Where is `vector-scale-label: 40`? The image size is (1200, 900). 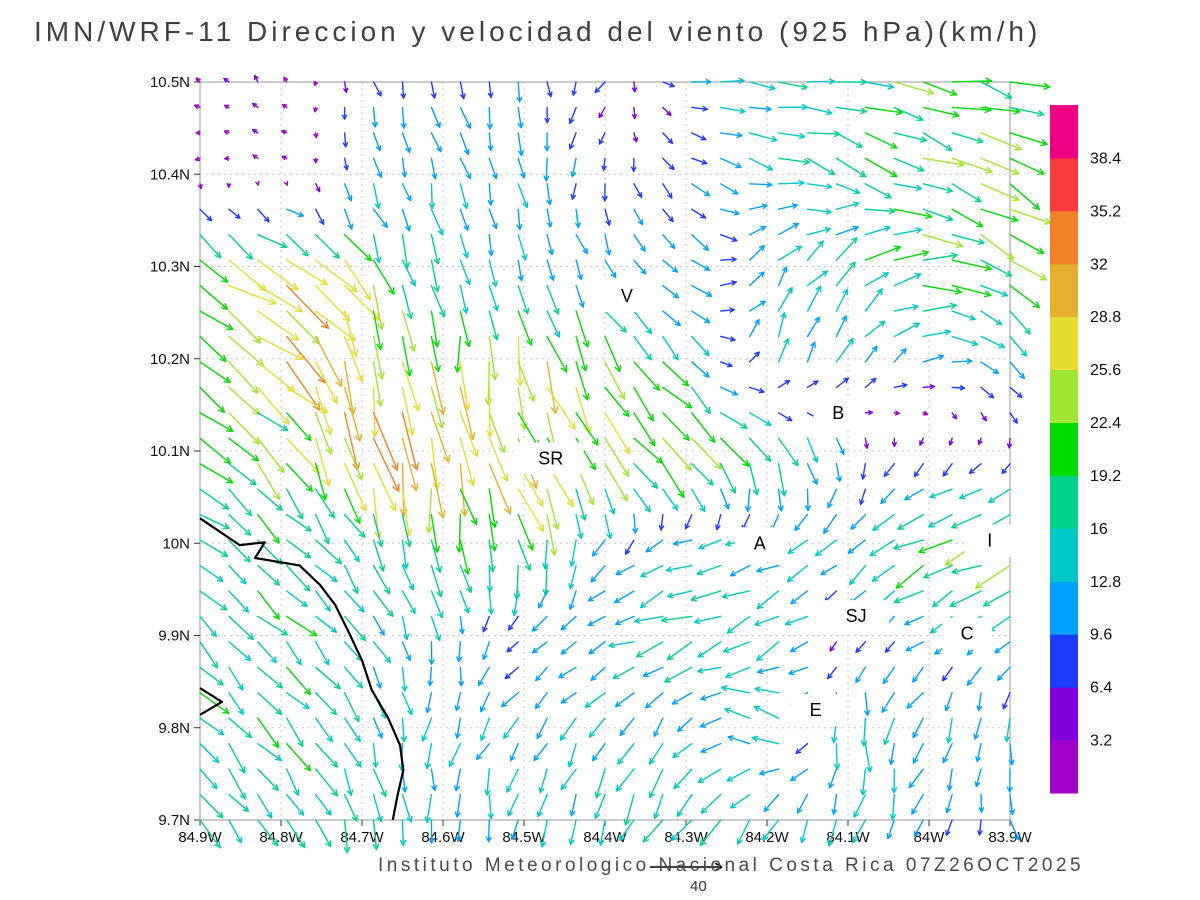
vector-scale-label: 40 is located at coordinates (698, 886).